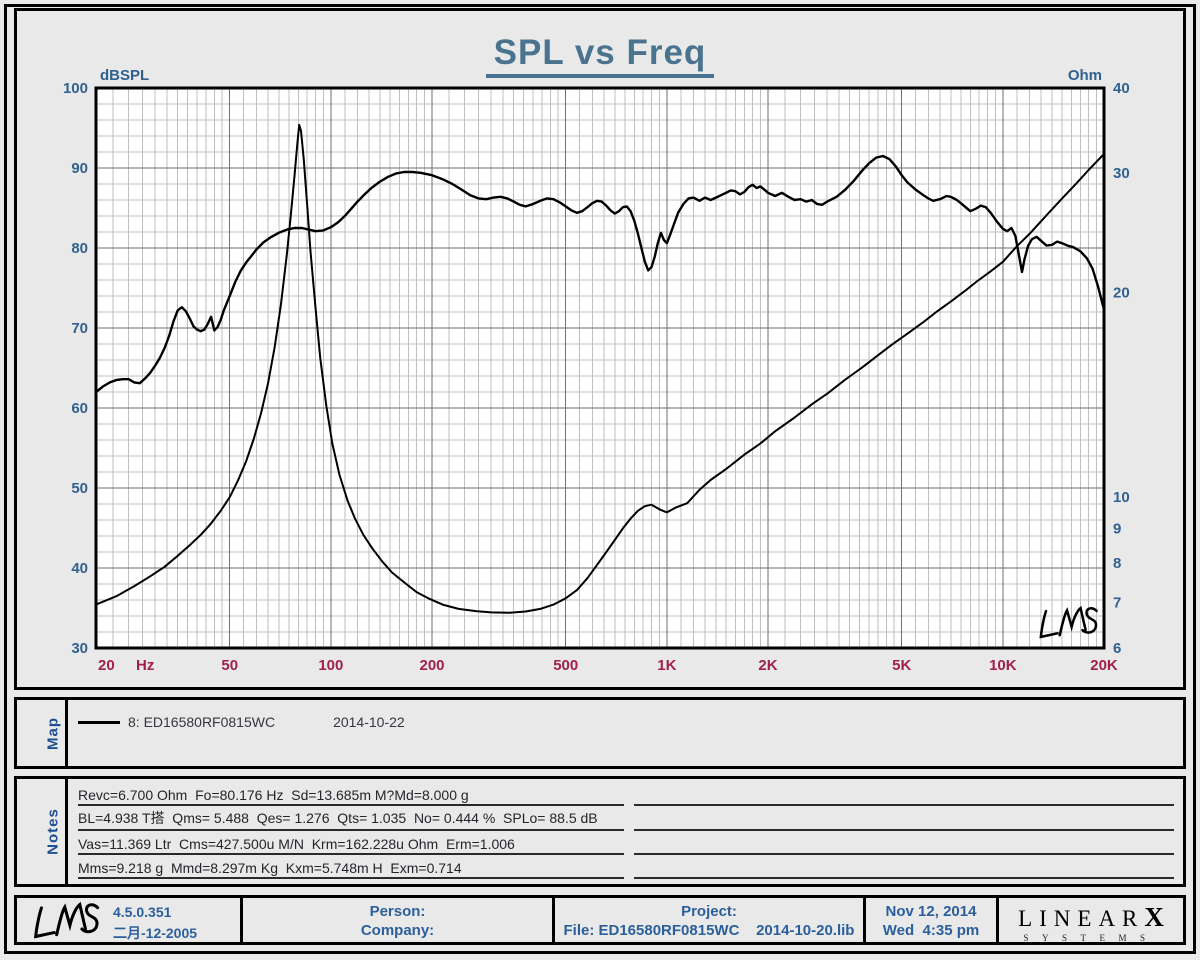 This screenshot has height=960, width=1200. I want to click on y-right-tick-label: 40, so click(1121, 88).